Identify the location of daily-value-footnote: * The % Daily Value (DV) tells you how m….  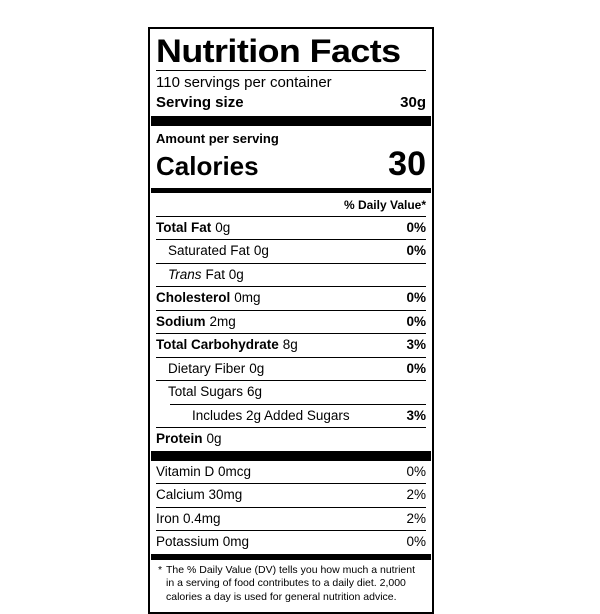
(291, 583).